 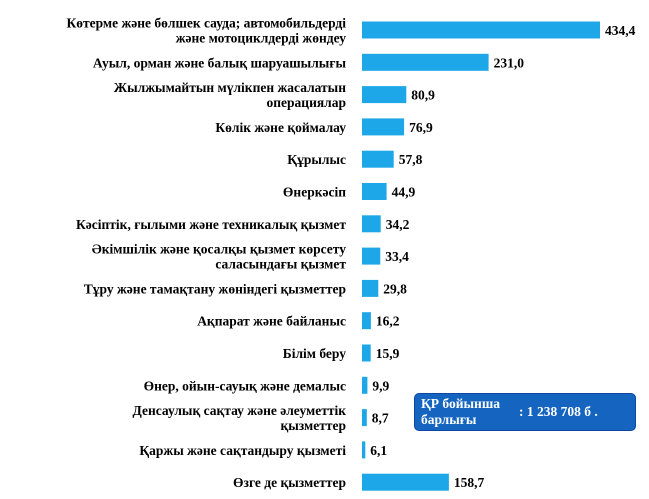 I want to click on value-label-8: 29,8, so click(x=395, y=288).